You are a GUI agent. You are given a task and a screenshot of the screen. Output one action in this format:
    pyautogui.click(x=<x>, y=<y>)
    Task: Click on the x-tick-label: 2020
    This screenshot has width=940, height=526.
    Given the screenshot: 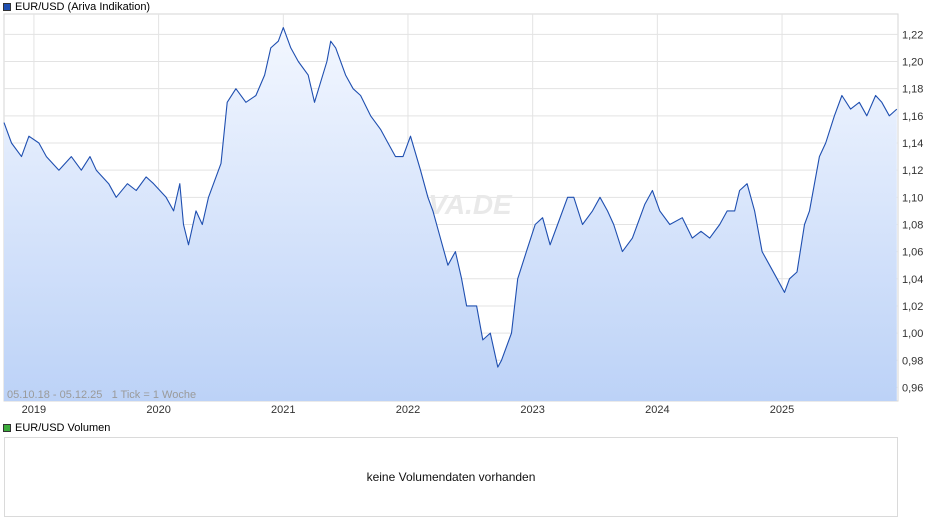 What is the action you would take?
    pyautogui.click(x=158, y=410)
    